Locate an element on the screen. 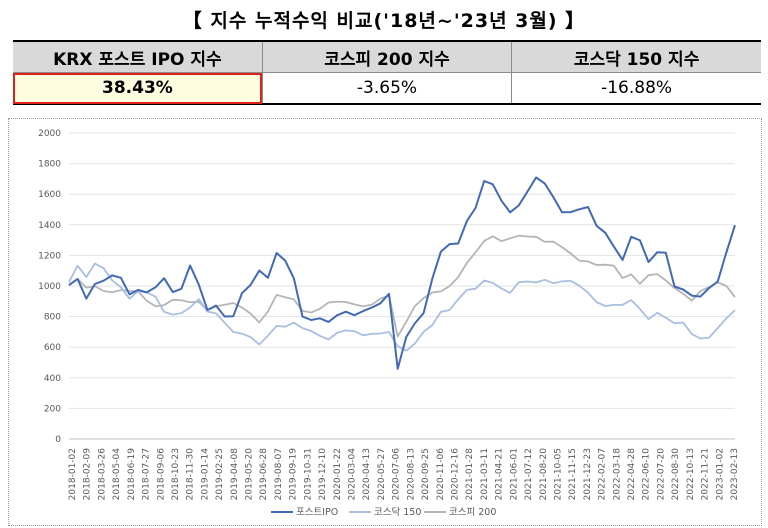 The image size is (768, 528). y-tick-label: 600 is located at coordinates (52, 348).